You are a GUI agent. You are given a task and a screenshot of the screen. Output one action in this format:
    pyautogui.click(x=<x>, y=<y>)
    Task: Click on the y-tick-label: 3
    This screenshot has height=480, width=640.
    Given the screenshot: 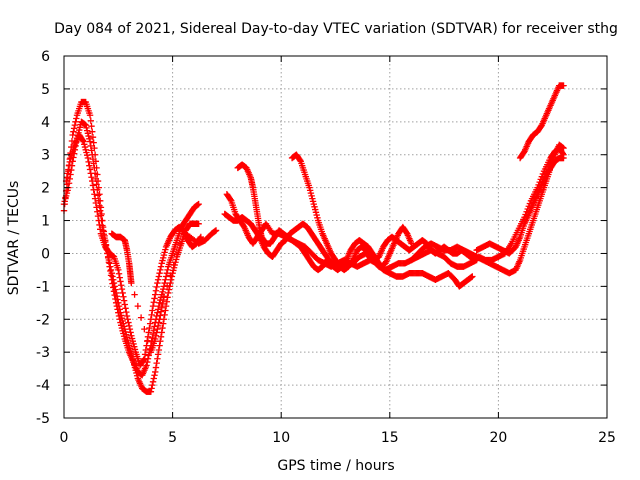 What is the action you would take?
    pyautogui.click(x=45, y=156)
    